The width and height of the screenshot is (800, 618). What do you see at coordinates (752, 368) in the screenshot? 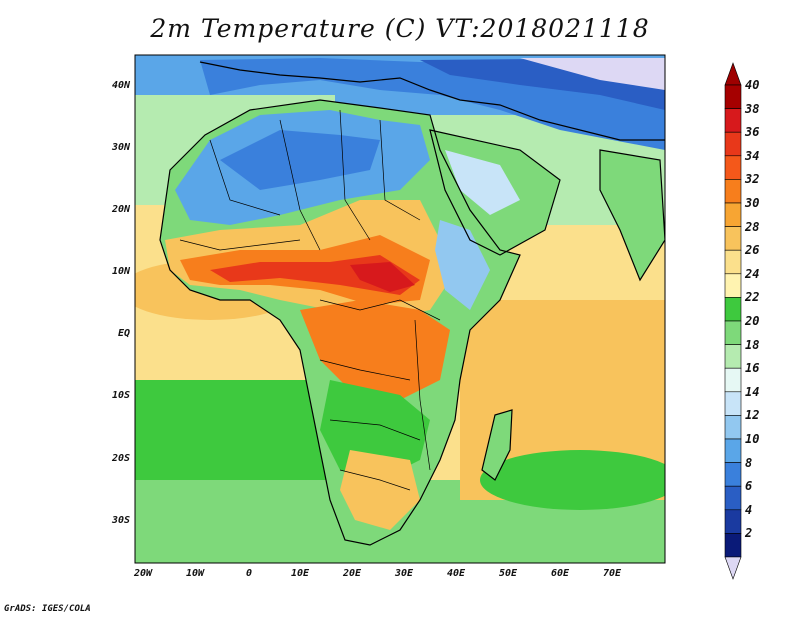
I see `colorbar-label: 16` at bounding box center [752, 368].